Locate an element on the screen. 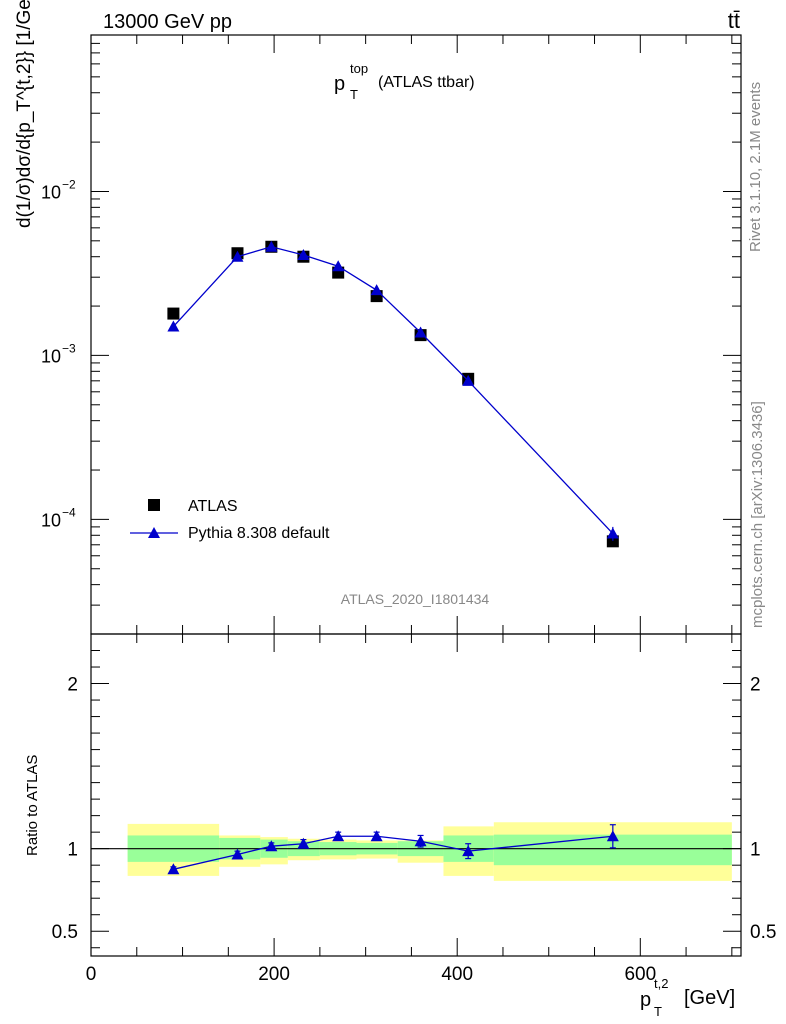 The height and width of the screenshot is (1024, 786). mcplots-label: mcplots.cern.ch [arXiv:1306.3436] is located at coordinates (757, 514).